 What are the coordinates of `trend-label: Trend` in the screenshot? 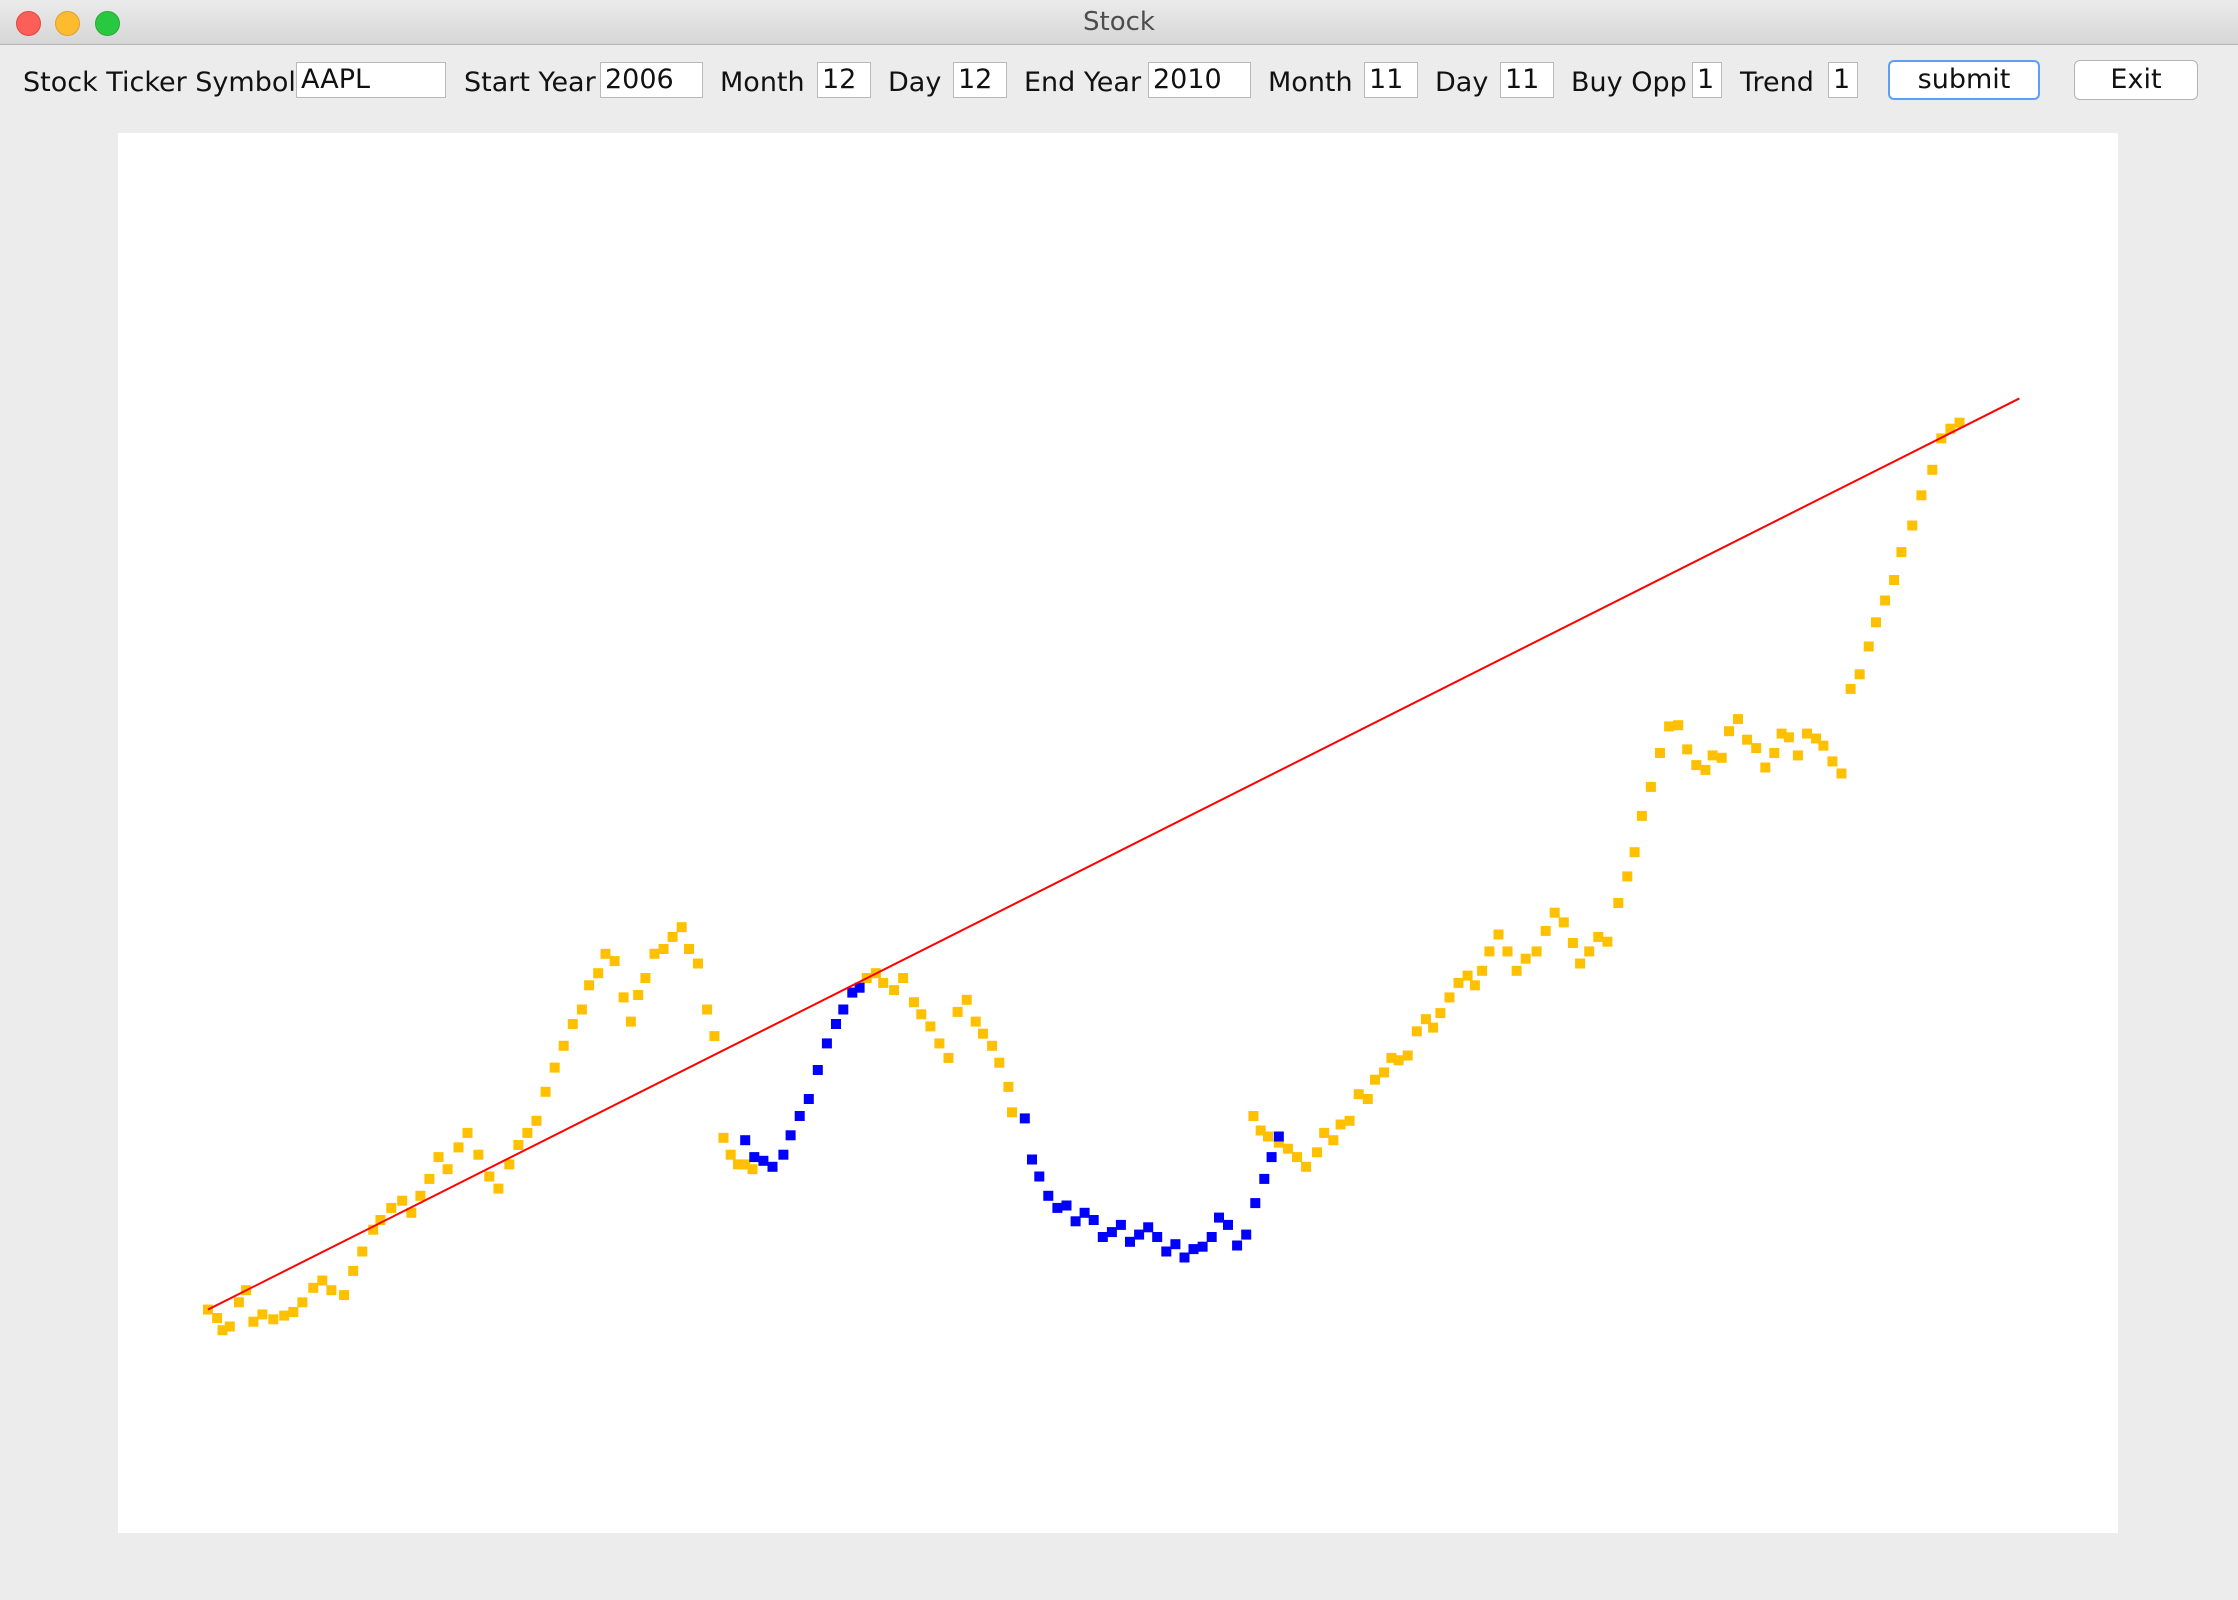 It's located at (1777, 82).